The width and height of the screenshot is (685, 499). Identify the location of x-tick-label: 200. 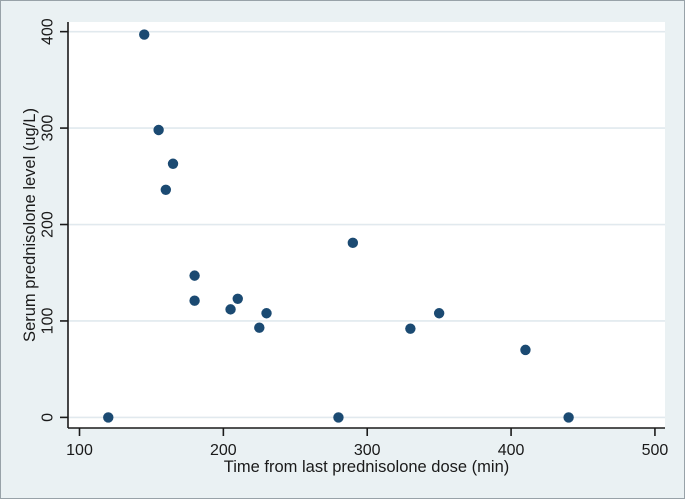
(223, 450).